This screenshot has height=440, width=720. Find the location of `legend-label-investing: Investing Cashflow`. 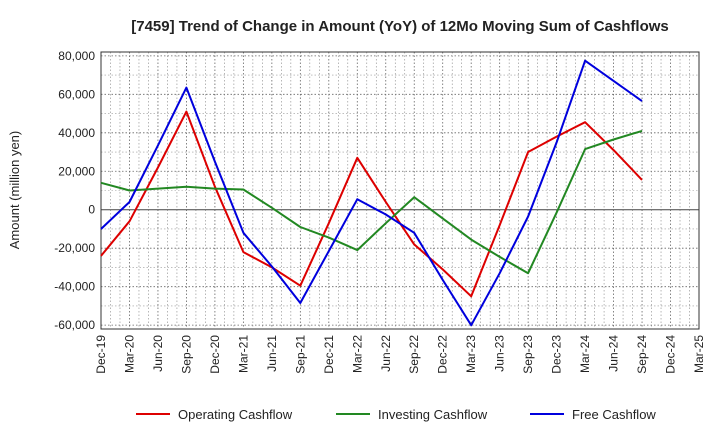

legend-label-investing: Investing Cashflow is located at coordinates (433, 414).